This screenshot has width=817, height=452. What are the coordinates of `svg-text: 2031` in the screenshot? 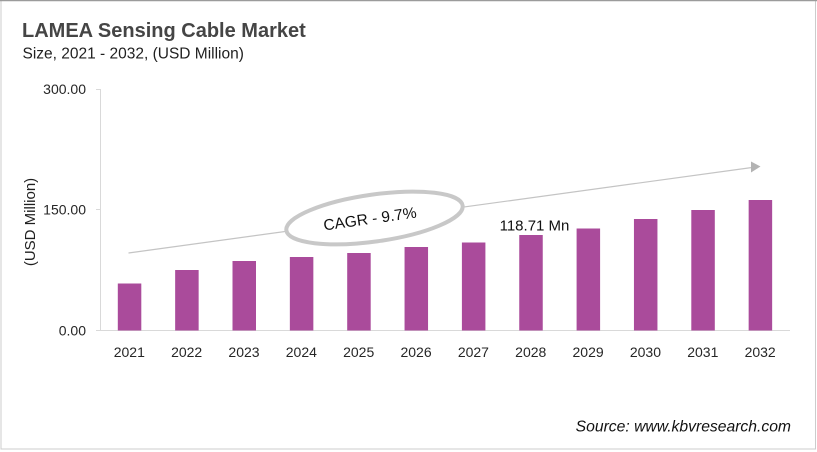 It's located at (702, 352).